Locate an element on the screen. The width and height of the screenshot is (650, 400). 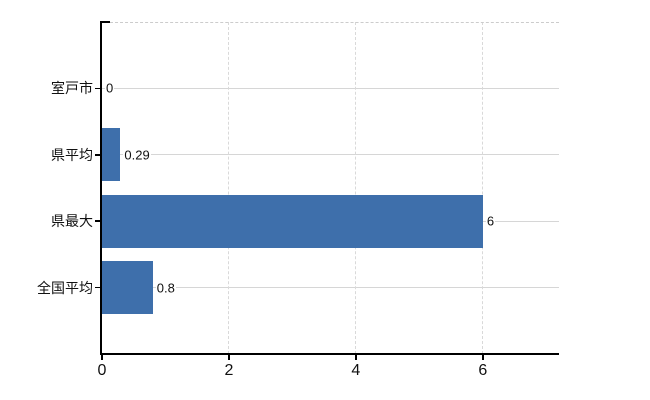
bar-value-label: 0 is located at coordinates (110, 88).